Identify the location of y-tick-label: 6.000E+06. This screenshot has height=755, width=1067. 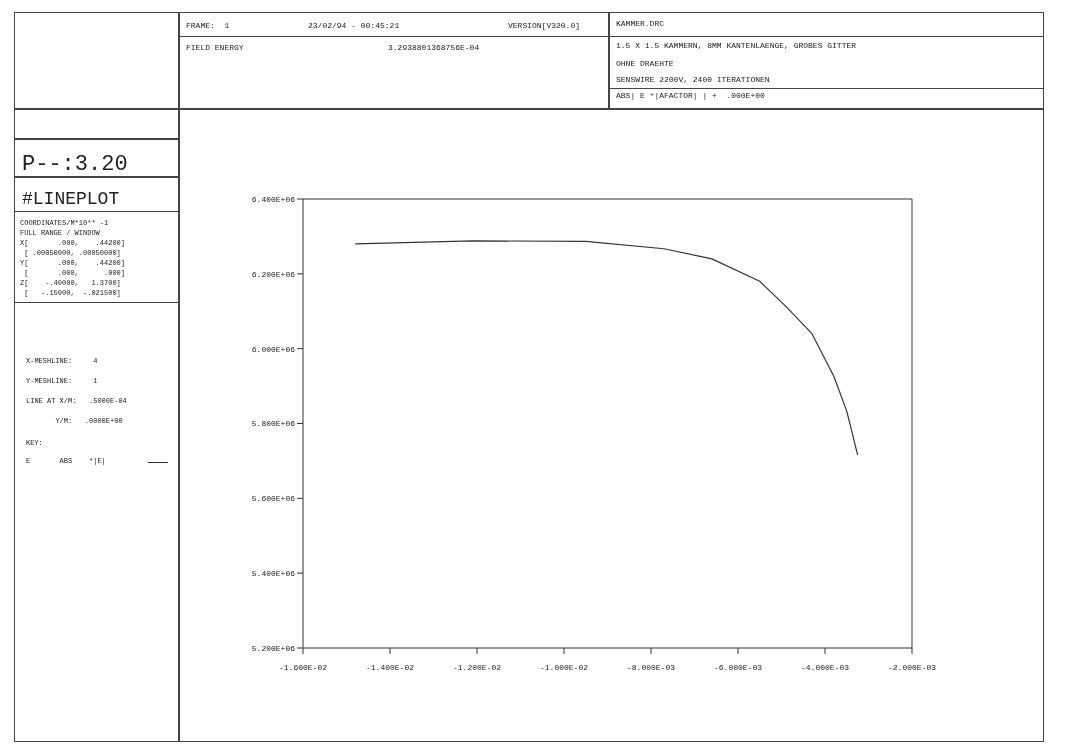
(273, 349).